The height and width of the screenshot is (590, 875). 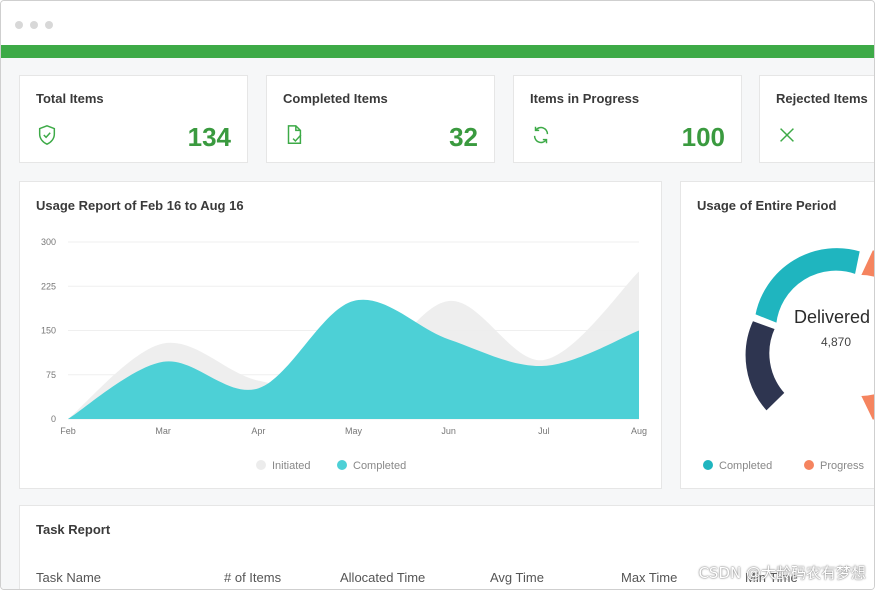 I want to click on y-tick-label: 300, so click(x=48, y=242).